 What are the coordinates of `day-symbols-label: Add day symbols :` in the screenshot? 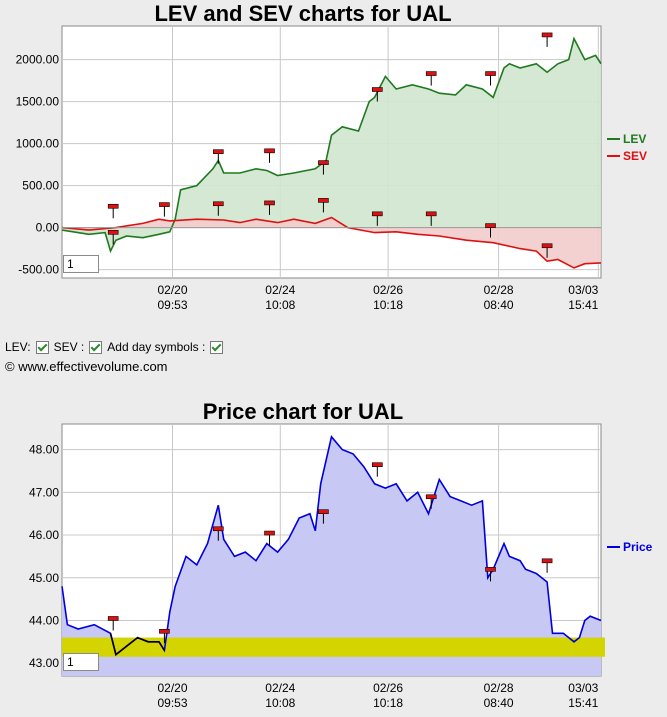 It's located at (156, 347).